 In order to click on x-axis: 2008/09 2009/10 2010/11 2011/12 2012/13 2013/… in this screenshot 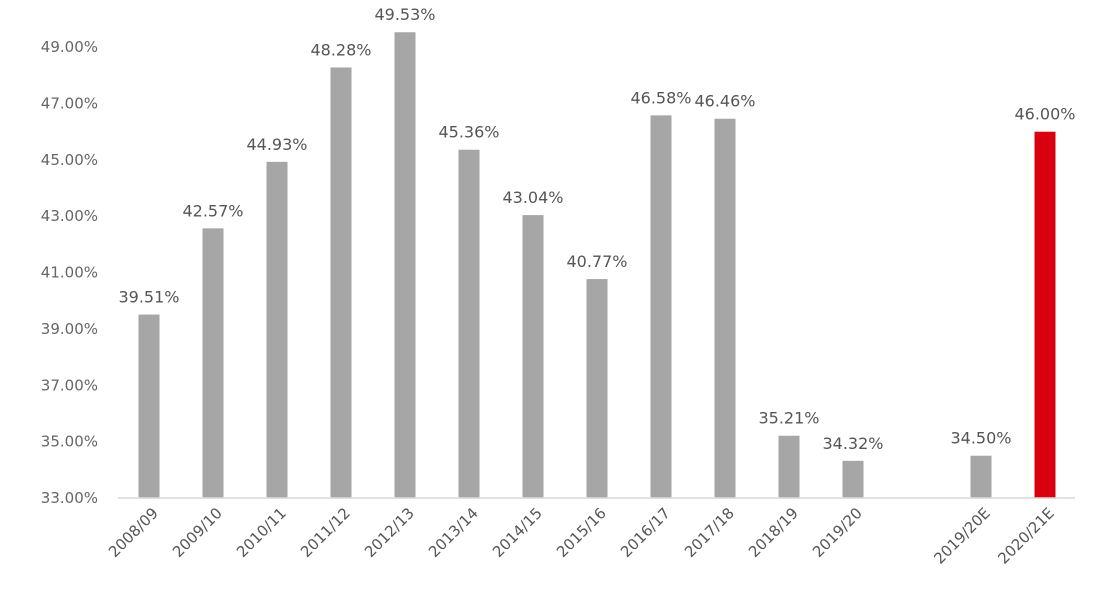, I will do `click(581, 535)`.